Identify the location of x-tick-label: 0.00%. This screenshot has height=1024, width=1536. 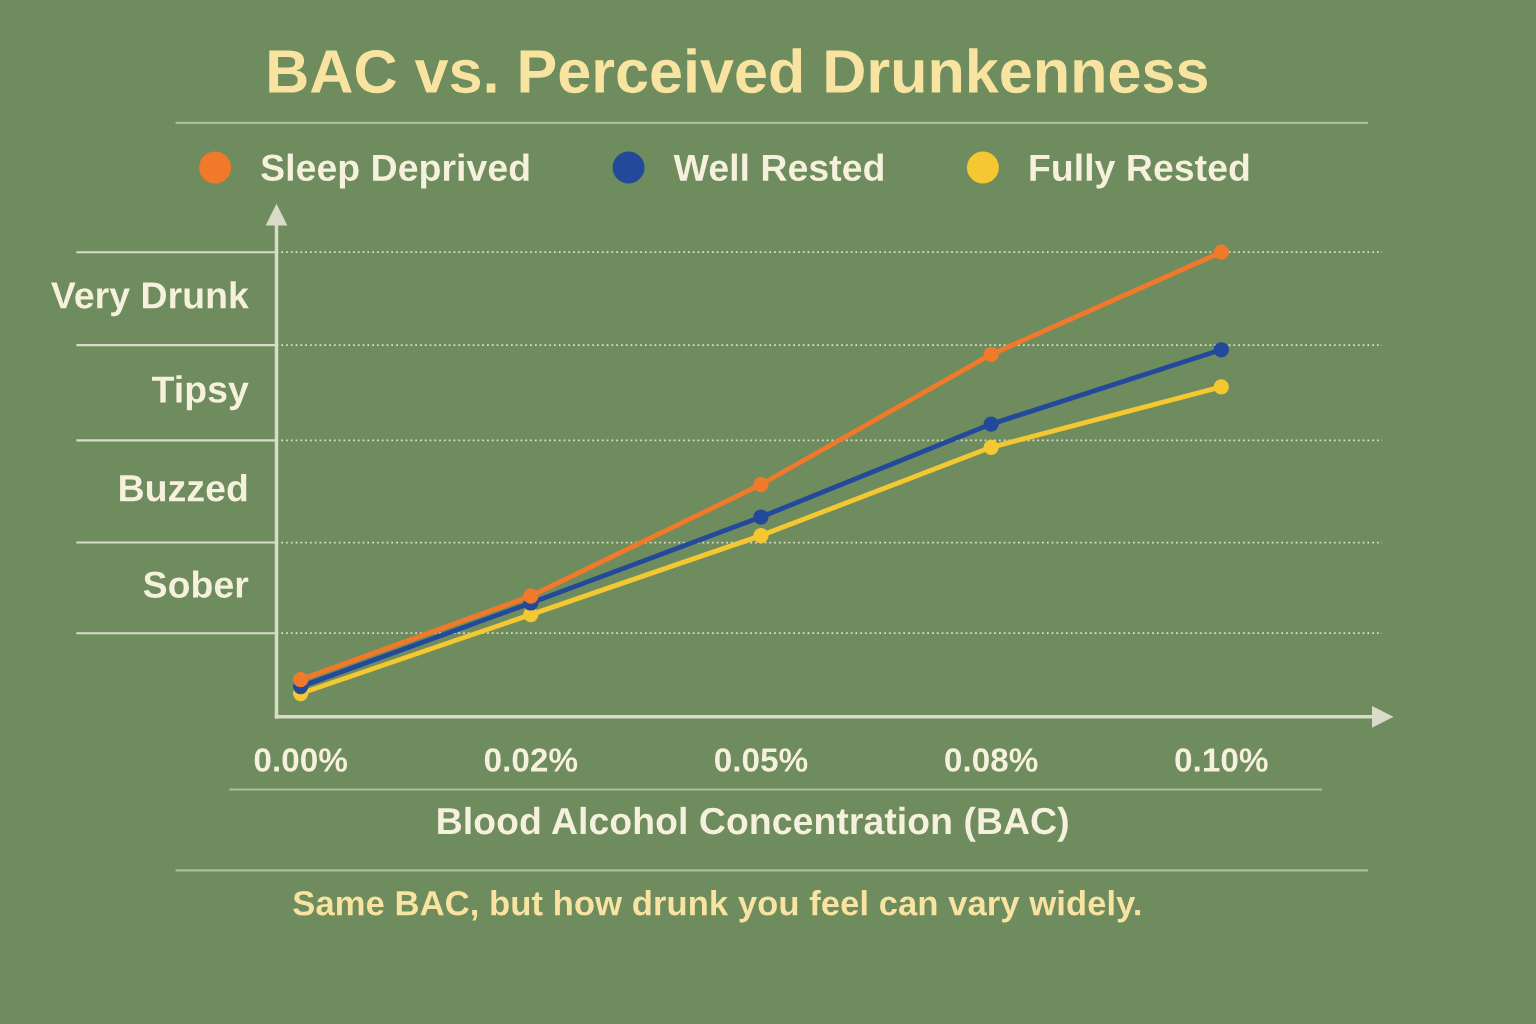
(301, 760).